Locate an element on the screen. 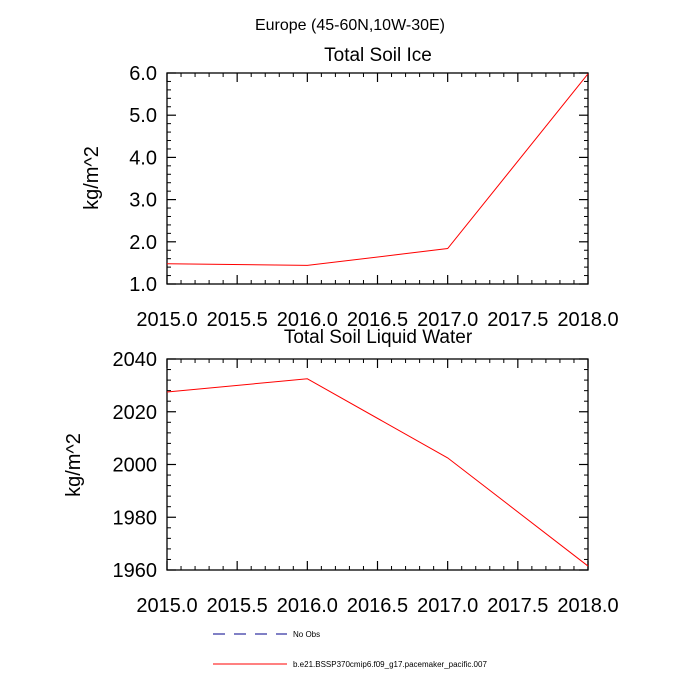 The height and width of the screenshot is (700, 700). y-tick-label: 1.0 is located at coordinates (143, 285).